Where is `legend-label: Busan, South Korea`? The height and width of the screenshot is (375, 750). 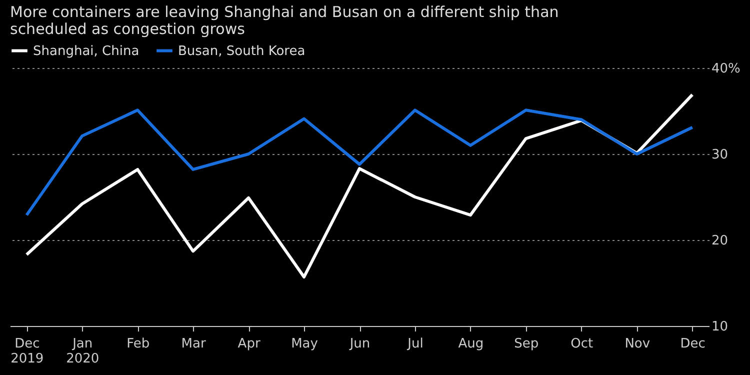
legend-label: Busan, South Korea is located at coordinates (242, 51).